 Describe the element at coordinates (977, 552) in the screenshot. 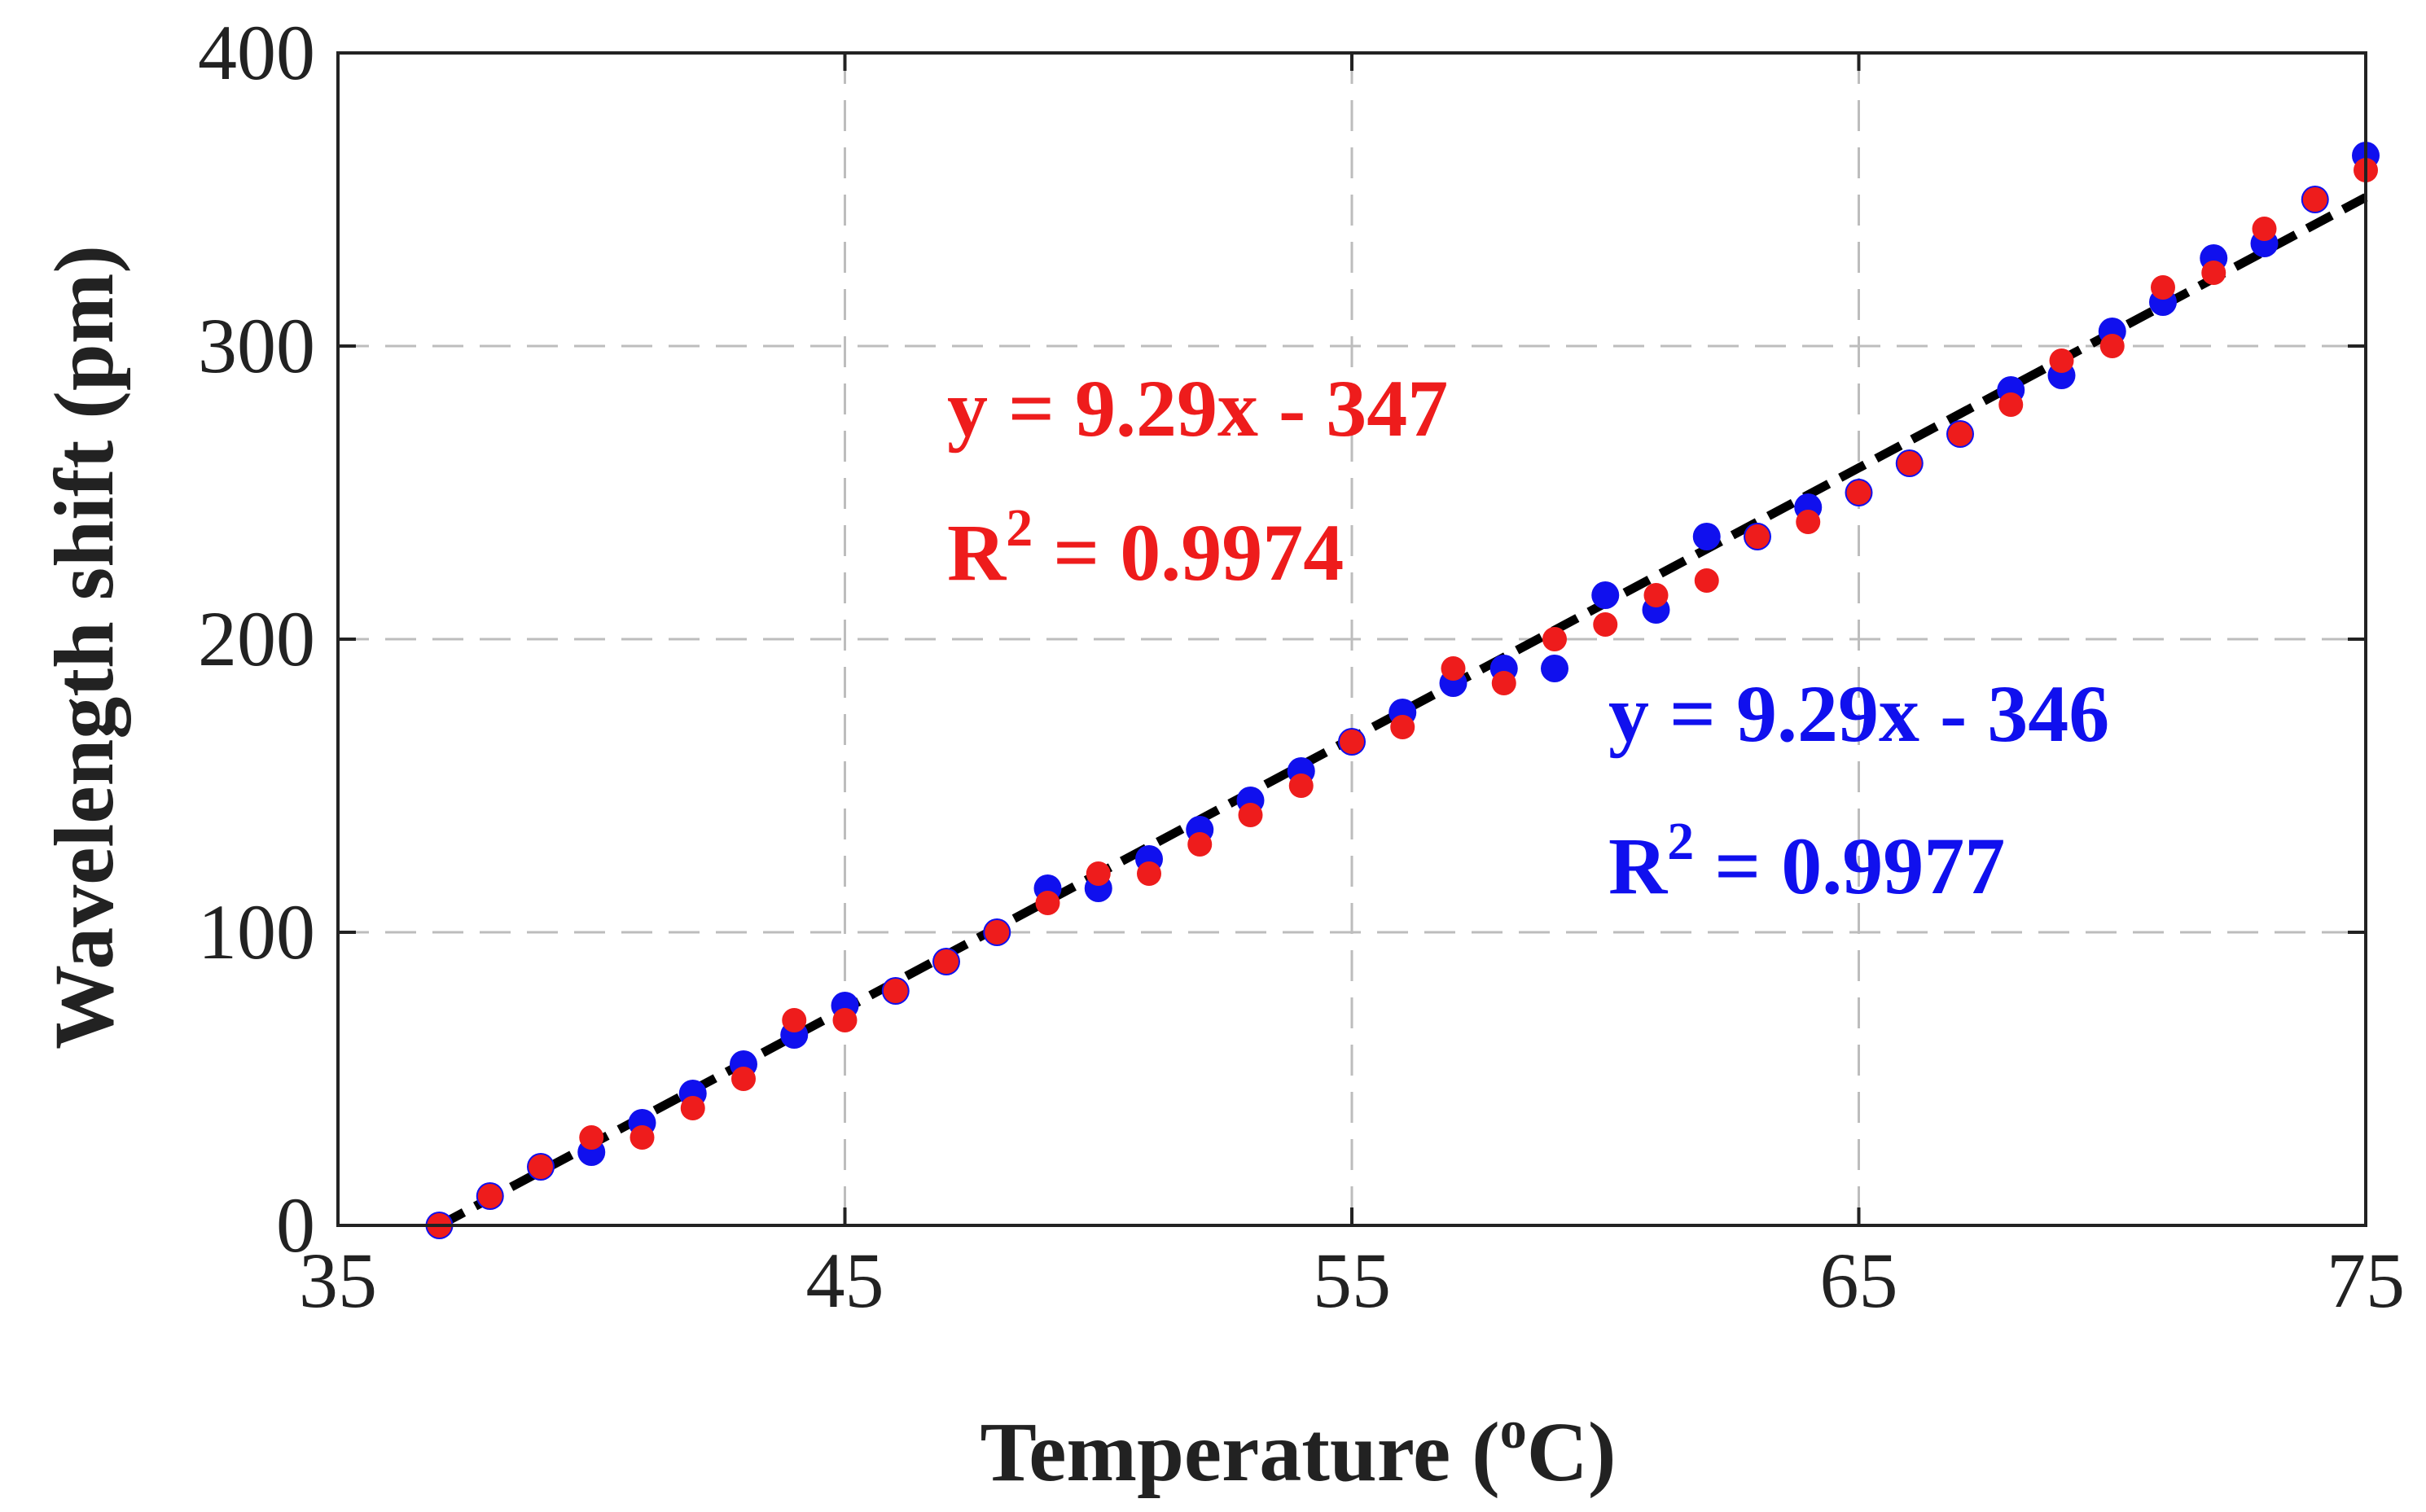

I see `red-r2-label: R` at that location.